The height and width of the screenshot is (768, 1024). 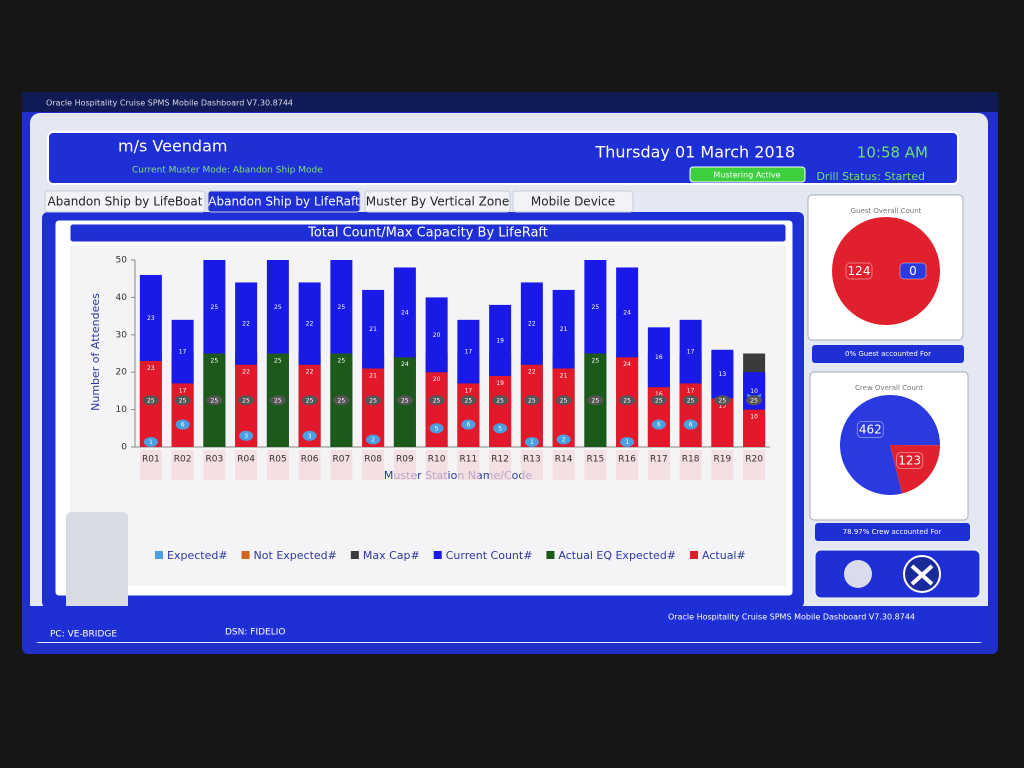 What do you see at coordinates (122, 261) in the screenshot?
I see `y-tick-label: 50` at bounding box center [122, 261].